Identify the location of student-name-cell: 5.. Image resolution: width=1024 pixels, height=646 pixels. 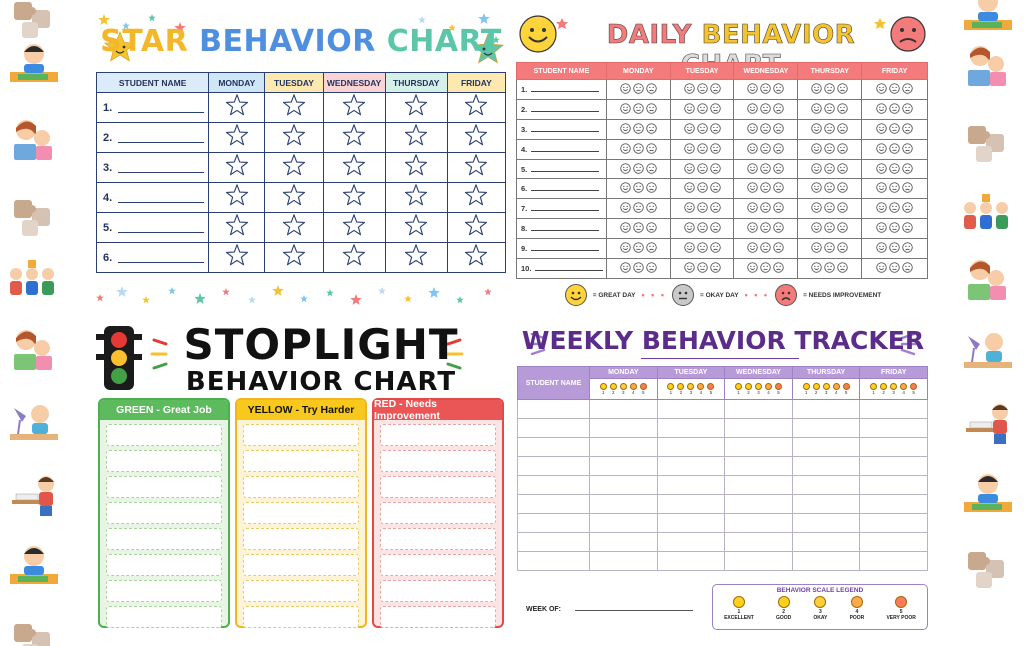
(561, 169).